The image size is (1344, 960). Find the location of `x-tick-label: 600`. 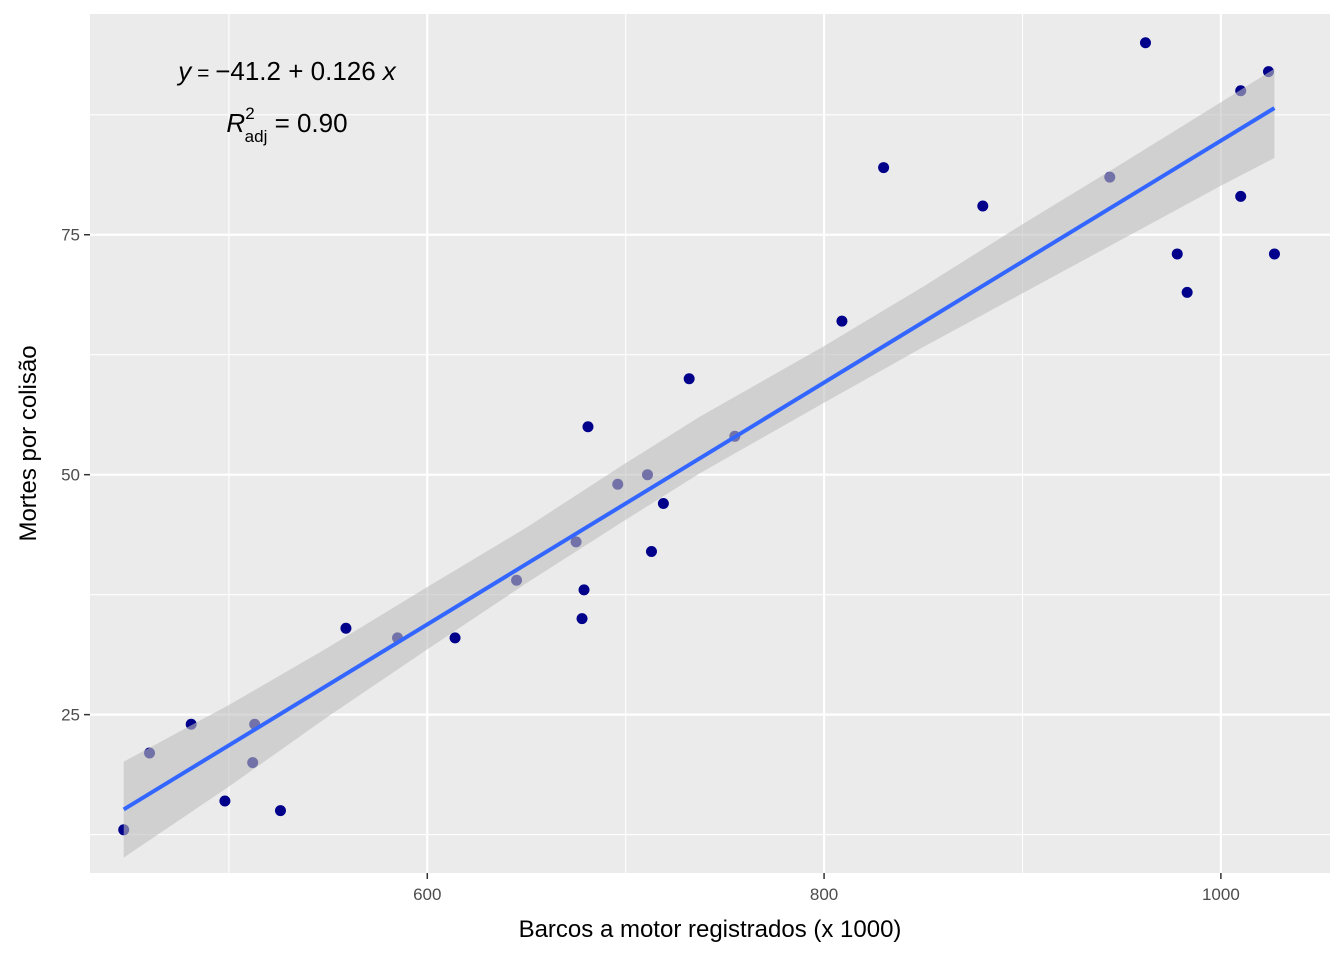

x-tick-label: 600 is located at coordinates (427, 894).